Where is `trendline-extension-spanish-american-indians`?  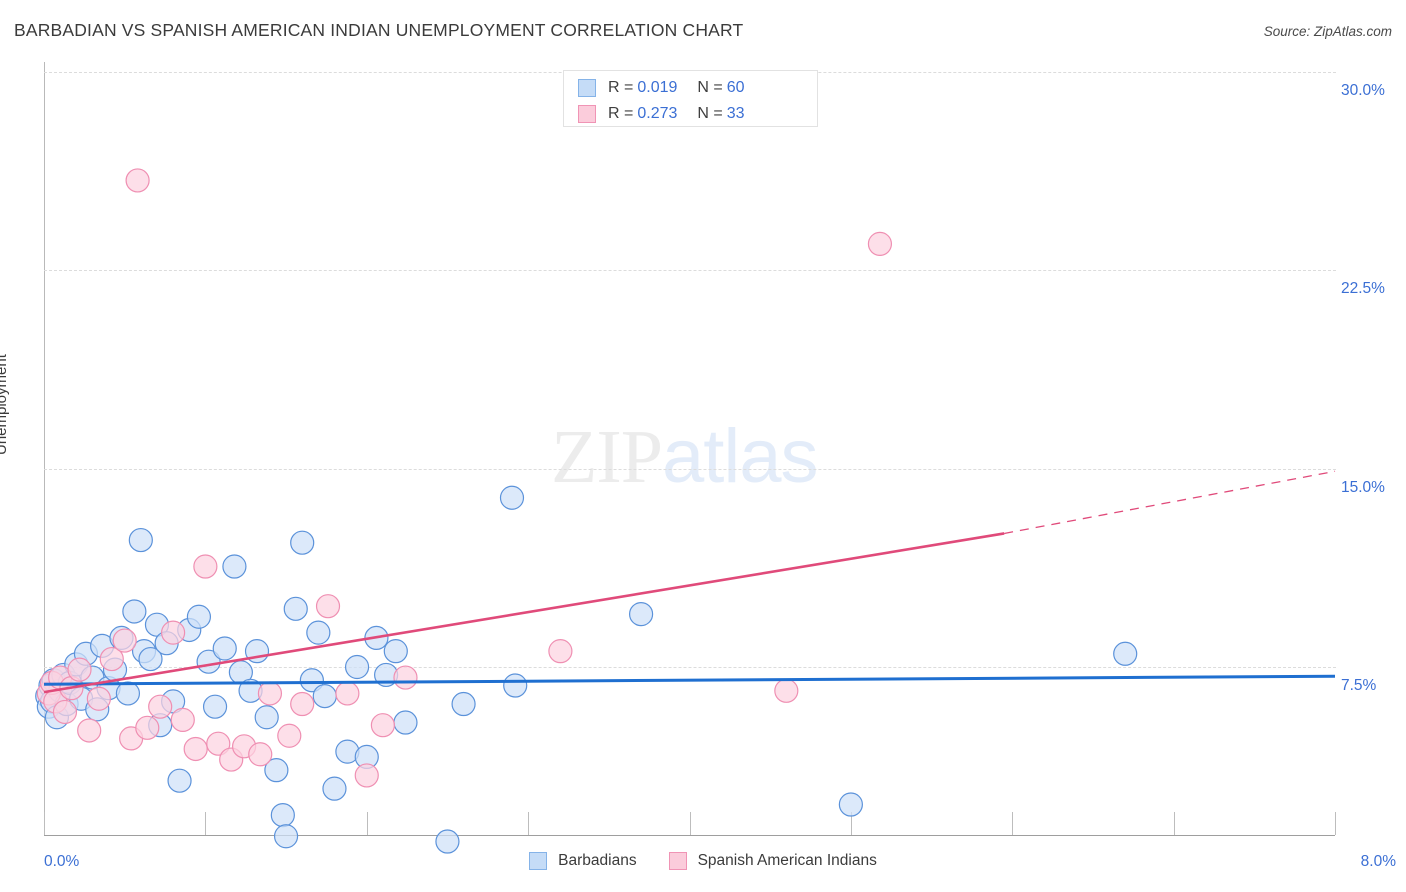 trendline-extension-spanish-american-indians is located at coordinates (1170, 502).